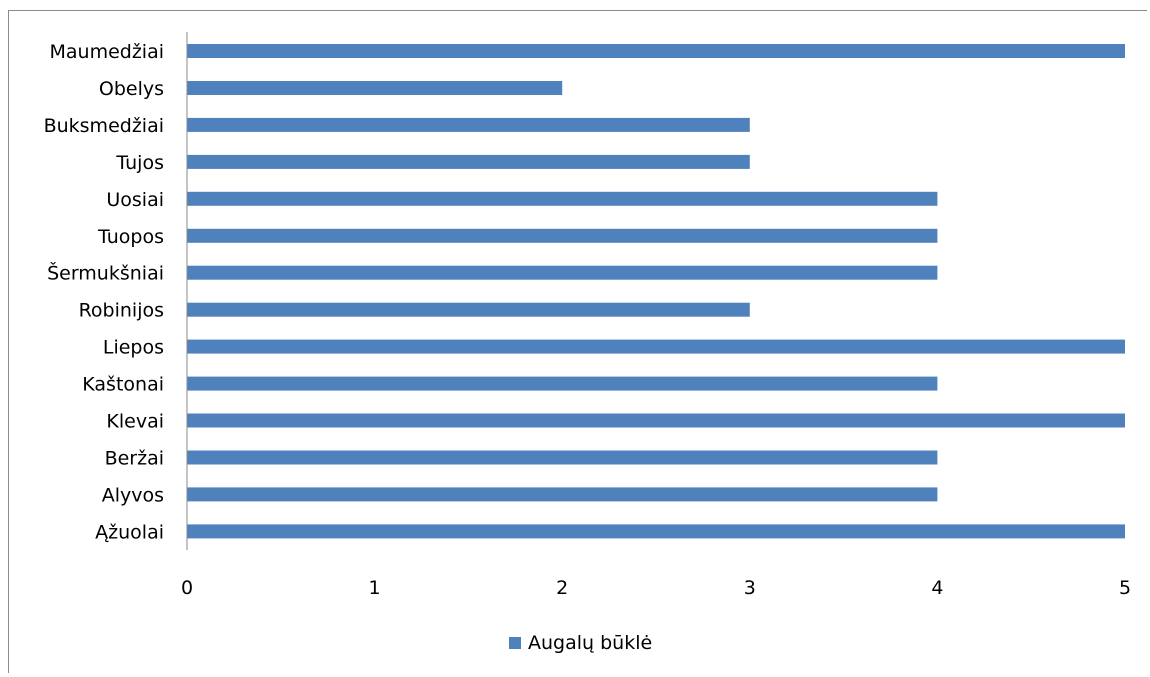  Describe the element at coordinates (130, 237) in the screenshot. I see `category-label-5: Tuopos` at that location.